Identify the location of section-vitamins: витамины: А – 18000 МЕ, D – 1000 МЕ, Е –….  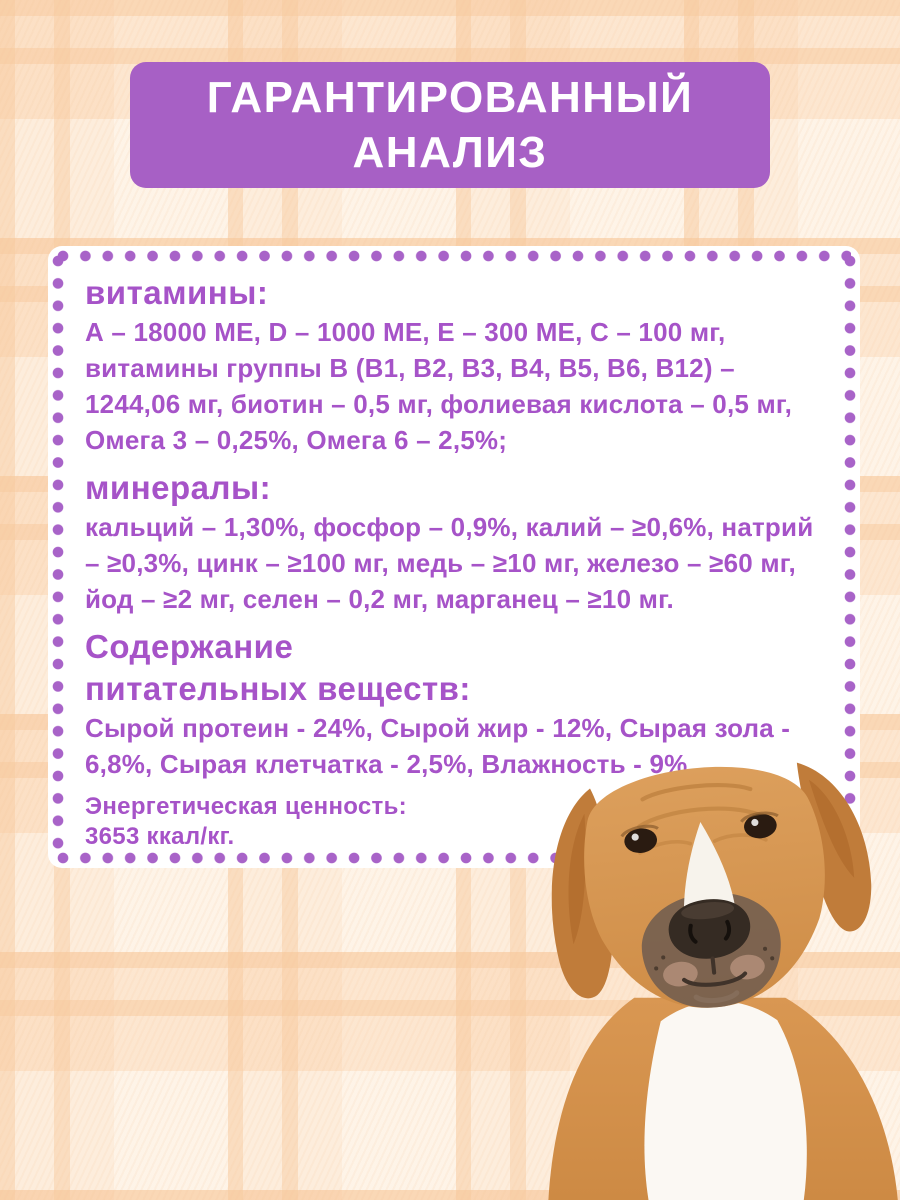
(457, 365).